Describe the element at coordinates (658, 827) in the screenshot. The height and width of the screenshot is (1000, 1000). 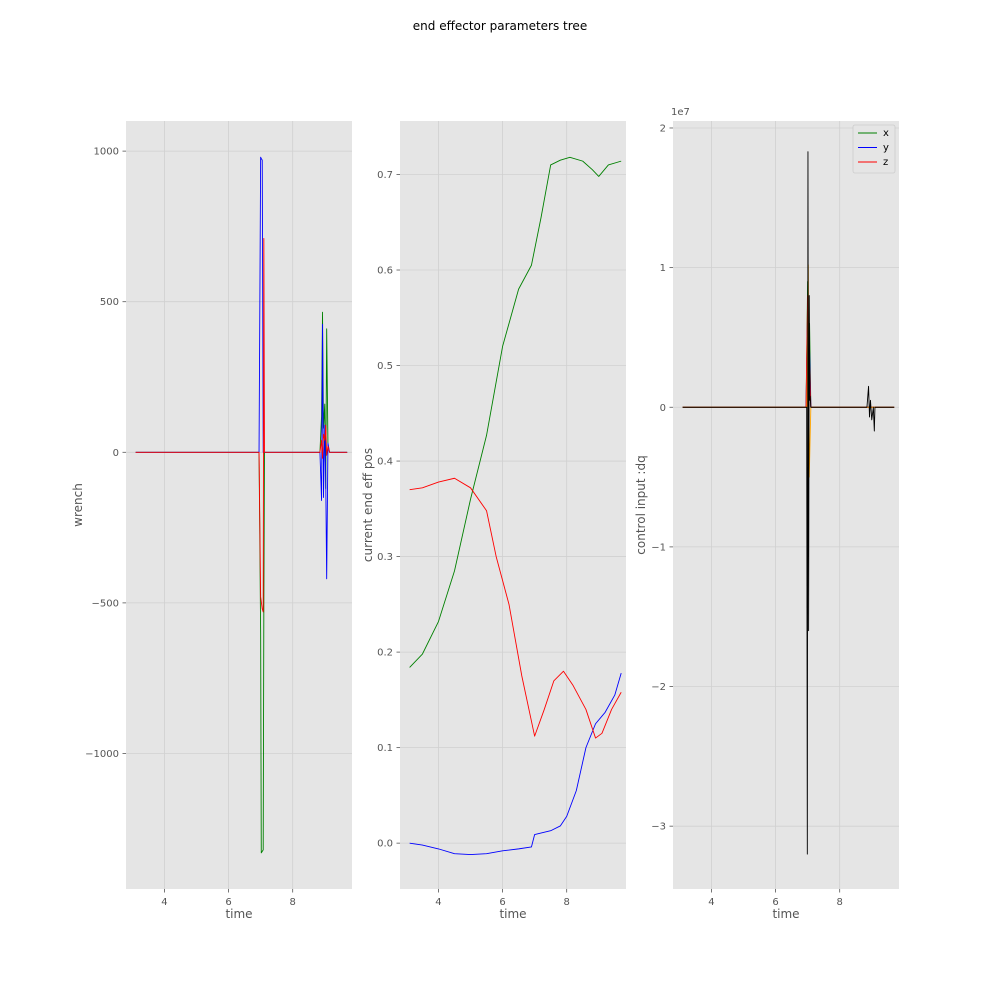
I see `y-tick-label: −3` at that location.